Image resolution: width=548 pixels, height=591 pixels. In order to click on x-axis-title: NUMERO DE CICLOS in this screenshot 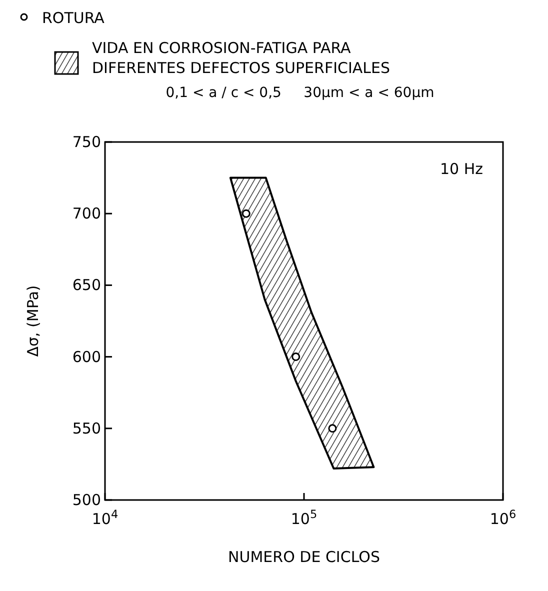, I will do `click(304, 557)`.